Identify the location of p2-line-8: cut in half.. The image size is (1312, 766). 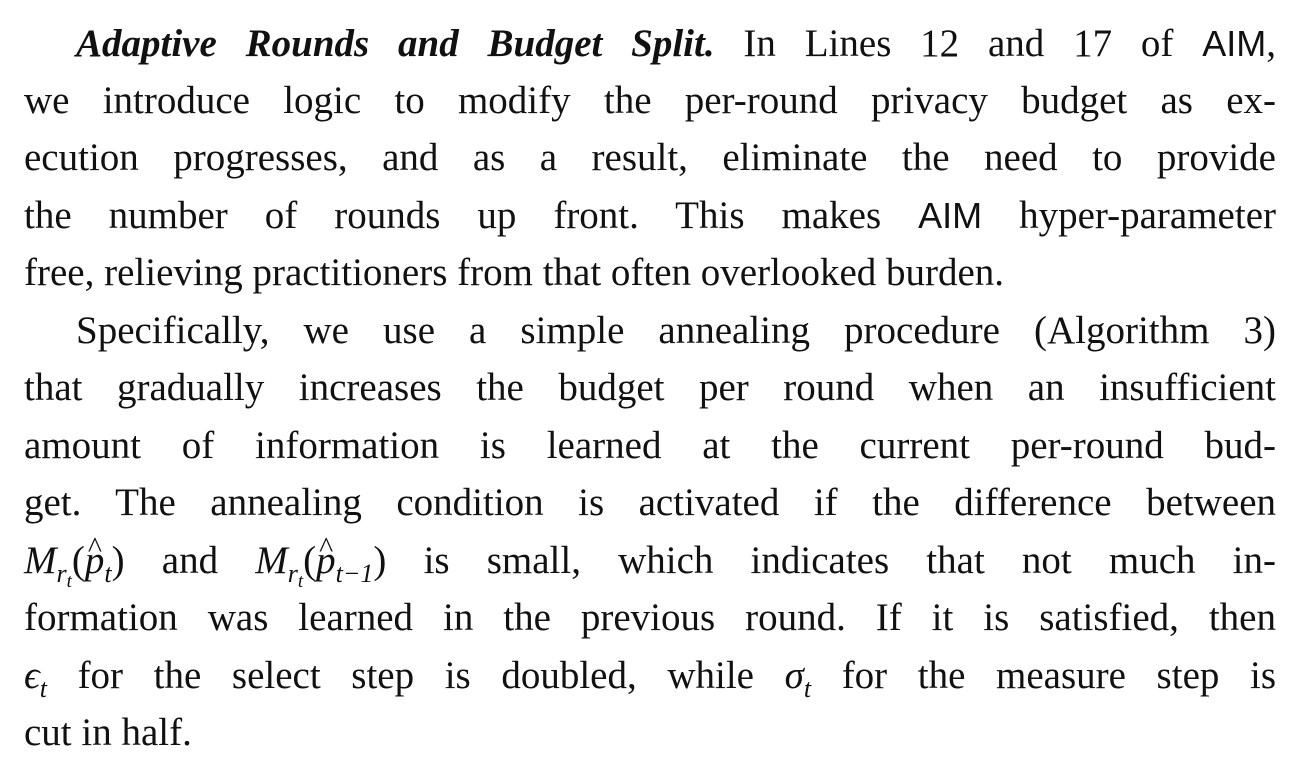
(108, 732).